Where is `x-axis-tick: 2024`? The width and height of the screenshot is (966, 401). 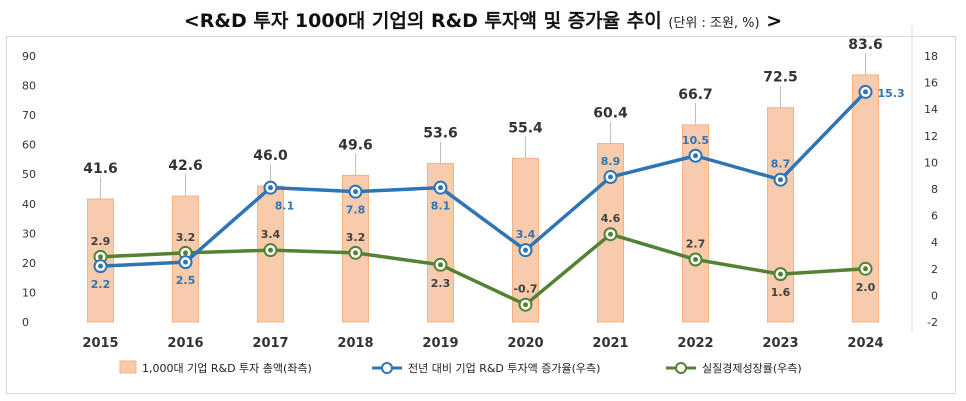
x-axis-tick: 2024 is located at coordinates (865, 343).